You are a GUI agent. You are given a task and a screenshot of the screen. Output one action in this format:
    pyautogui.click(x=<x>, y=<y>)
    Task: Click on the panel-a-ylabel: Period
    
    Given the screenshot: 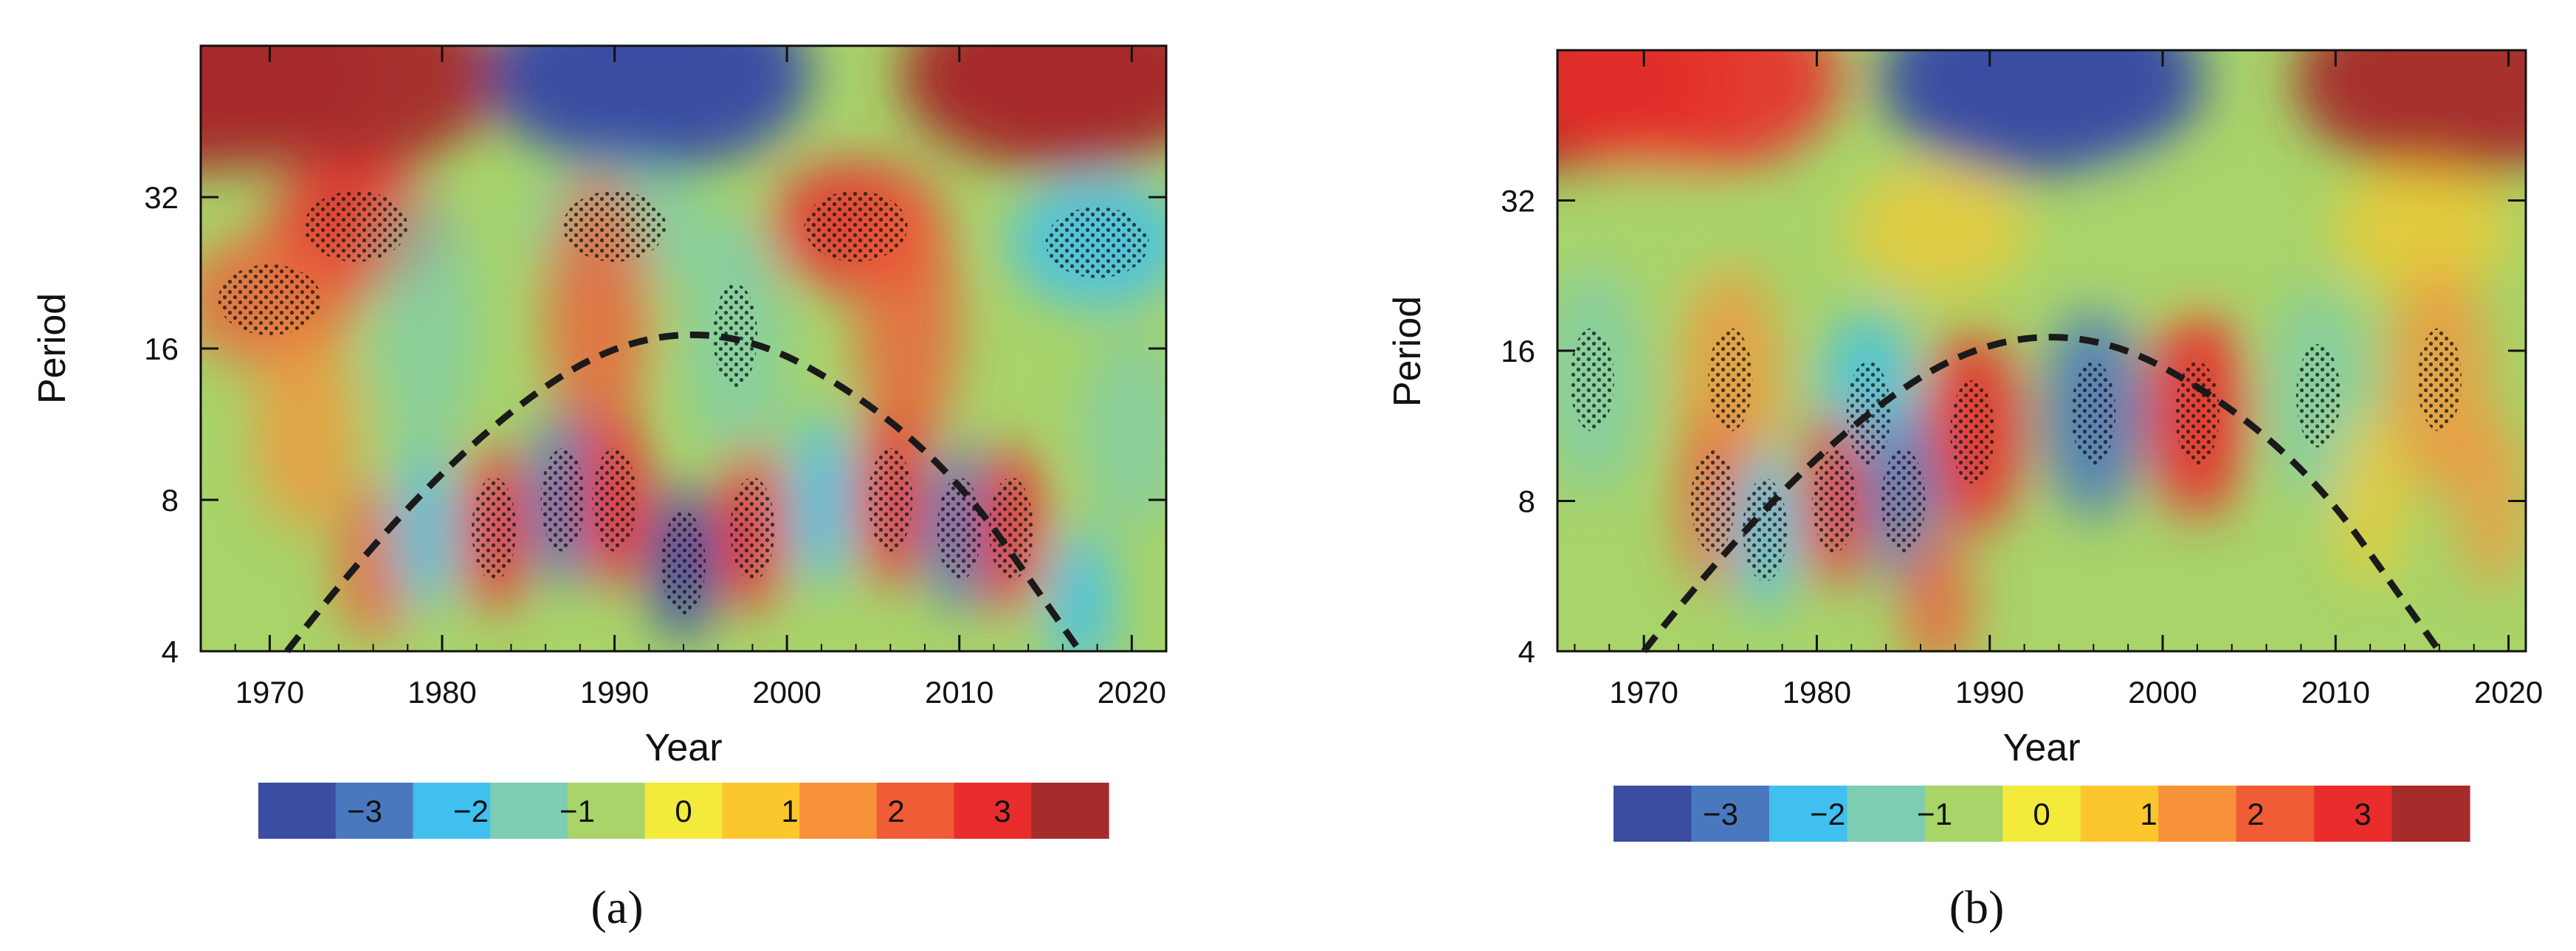 What is the action you would take?
    pyautogui.click(x=53, y=348)
    